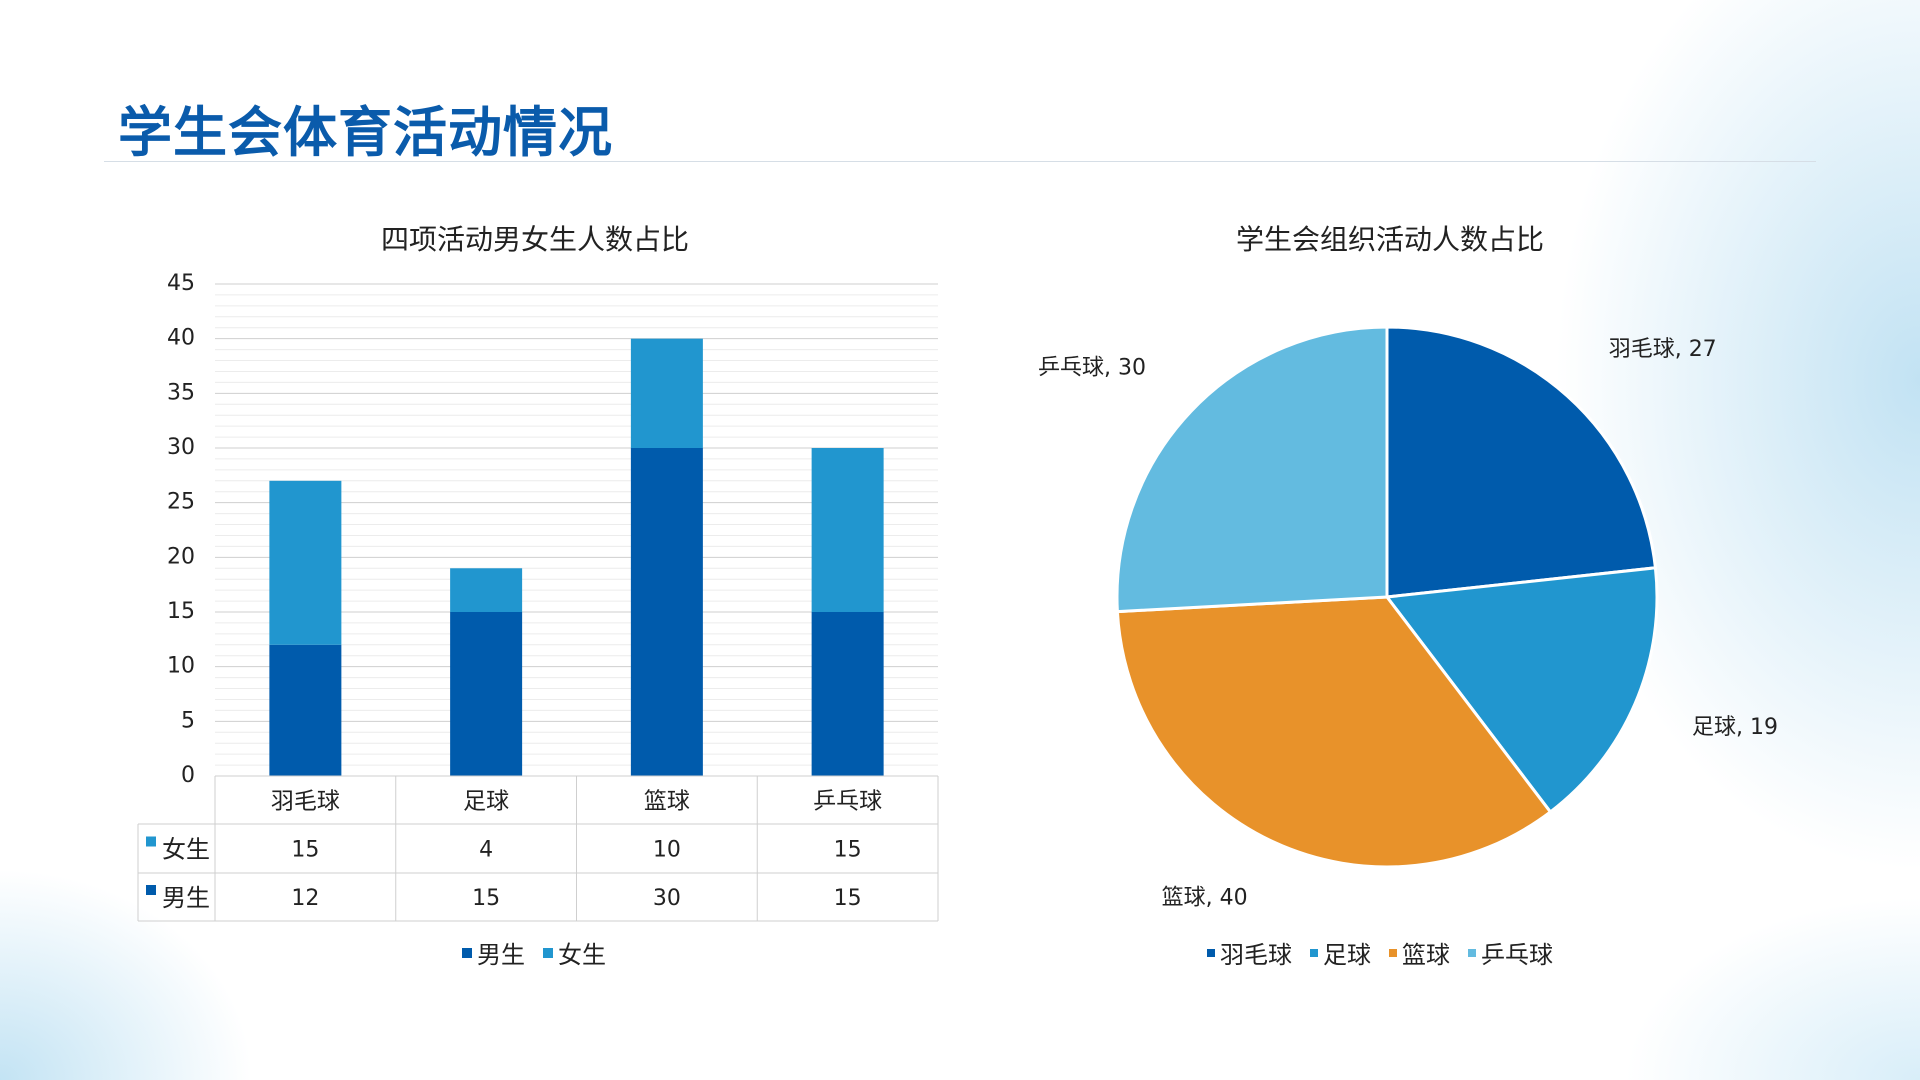  I want to click on pie-data-label: 乒乓球, 30, so click(1092, 368).